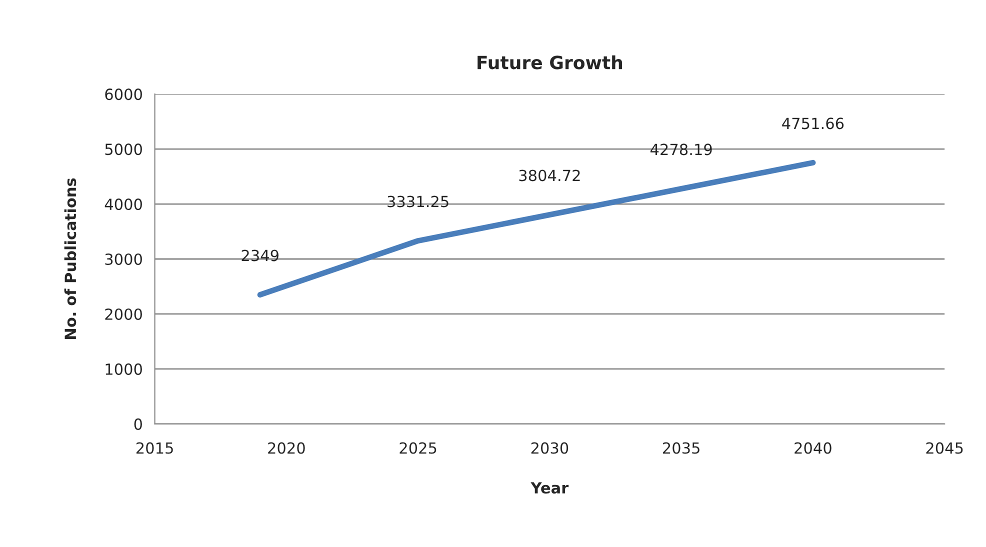  I want to click on x-axis-title: Year, so click(549, 488).